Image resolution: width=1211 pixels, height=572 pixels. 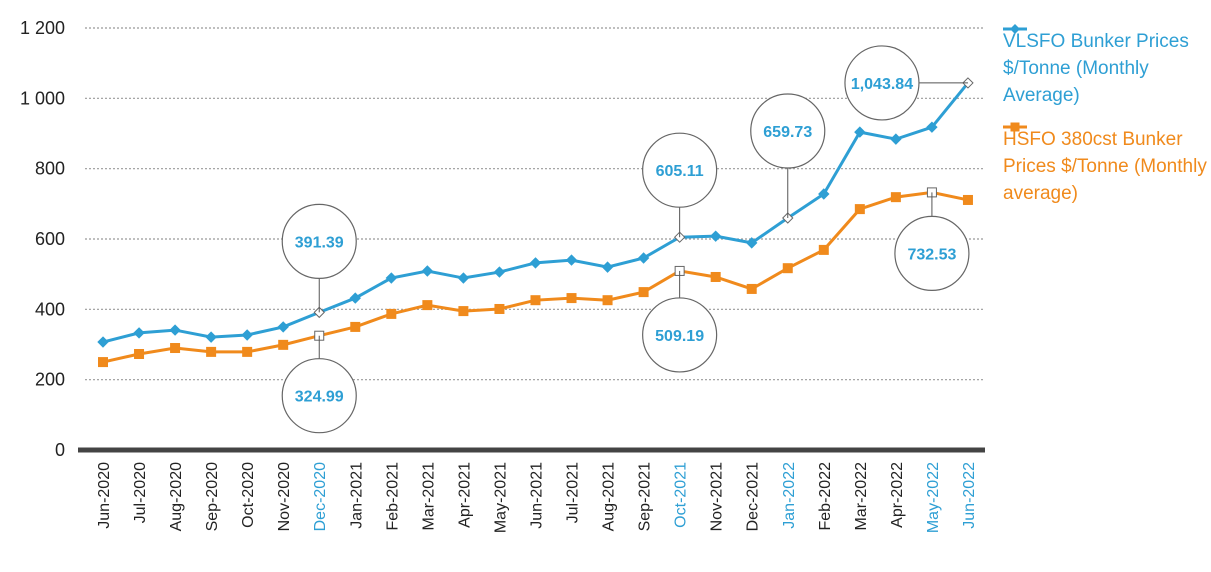 I want to click on y-tick-label: 800, so click(x=50, y=169).